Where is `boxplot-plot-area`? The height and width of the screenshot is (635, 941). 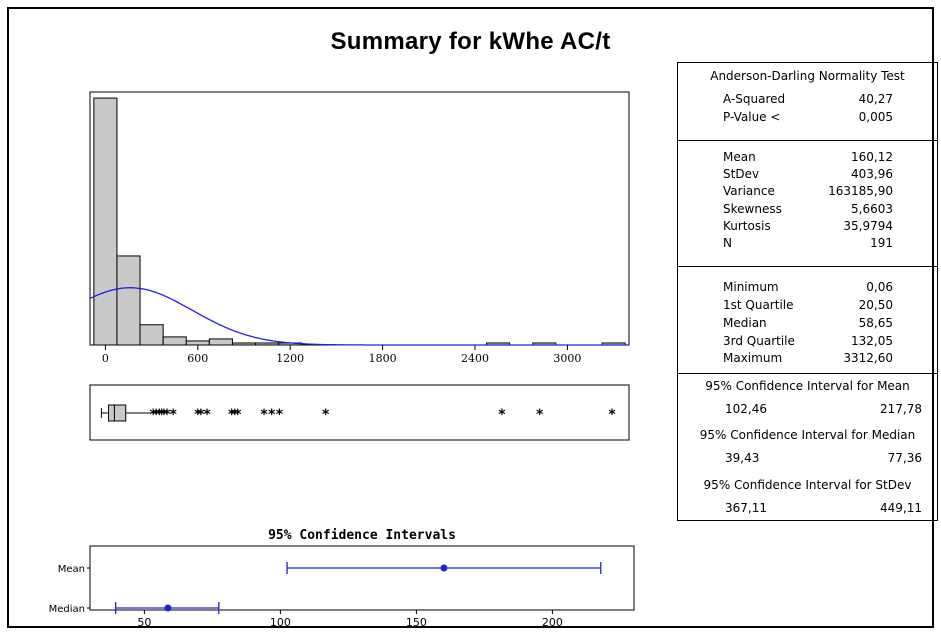 boxplot-plot-area is located at coordinates (359, 412).